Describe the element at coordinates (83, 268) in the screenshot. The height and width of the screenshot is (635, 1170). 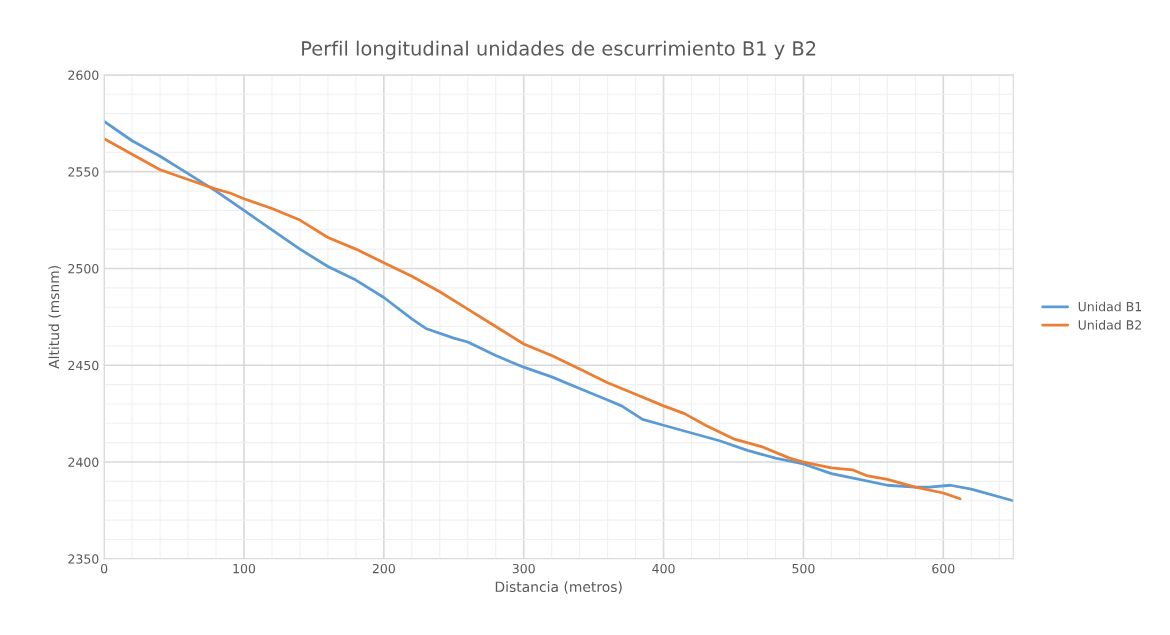
I see `y-tick-label: 2500` at that location.